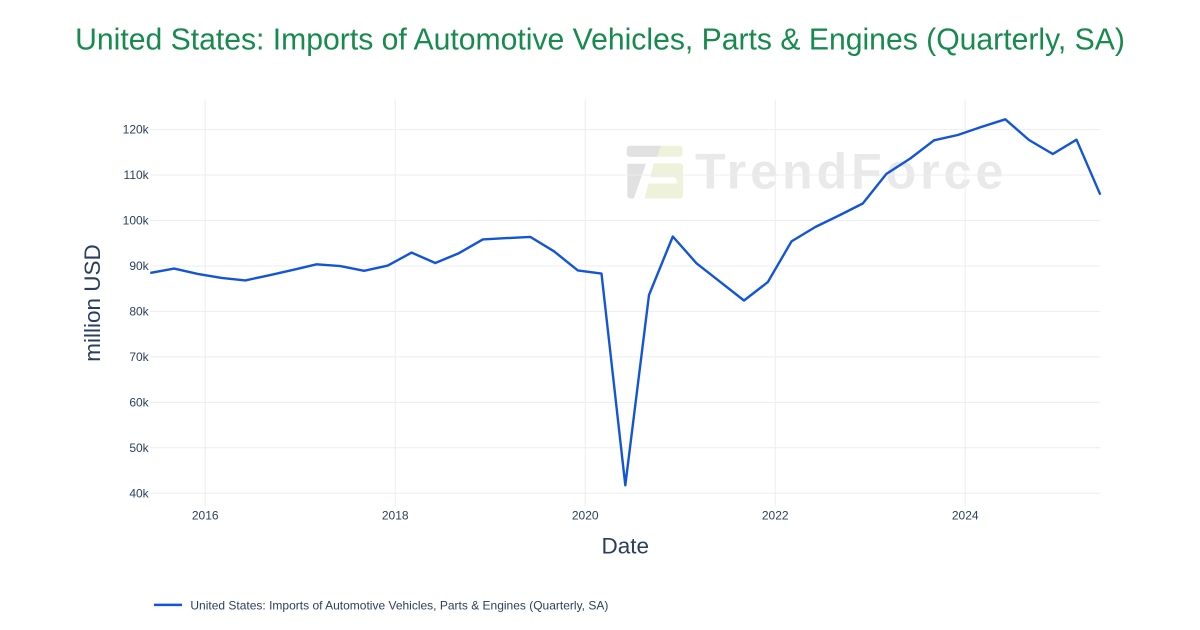 This screenshot has width=1200, height=630. Describe the element at coordinates (139, 493) in the screenshot. I see `svg-text: 40k` at that location.